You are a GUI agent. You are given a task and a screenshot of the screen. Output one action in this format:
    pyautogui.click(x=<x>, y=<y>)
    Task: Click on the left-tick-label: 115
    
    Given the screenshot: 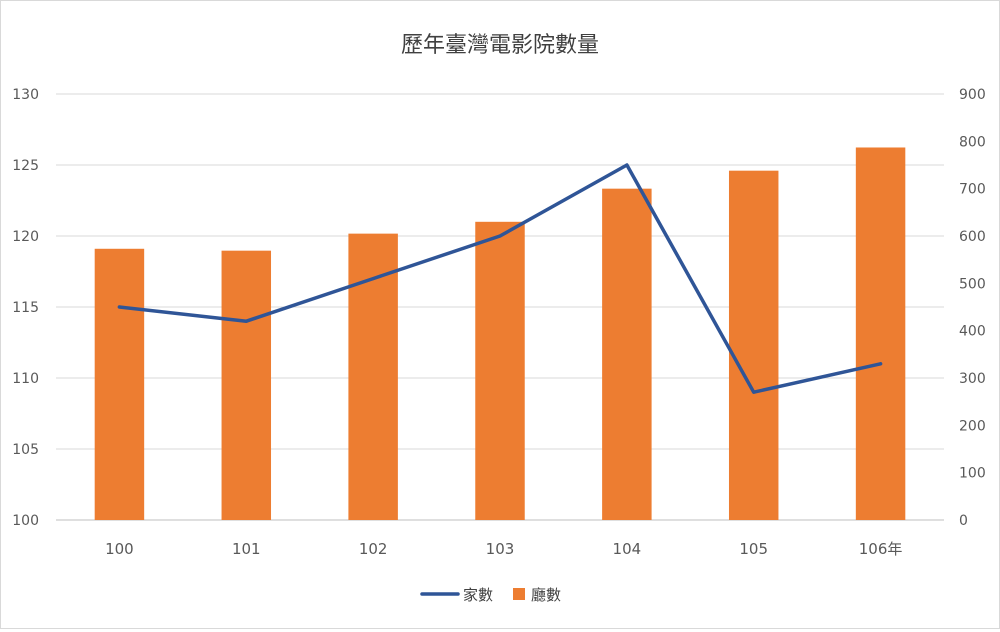 What is the action you would take?
    pyautogui.click(x=25, y=308)
    